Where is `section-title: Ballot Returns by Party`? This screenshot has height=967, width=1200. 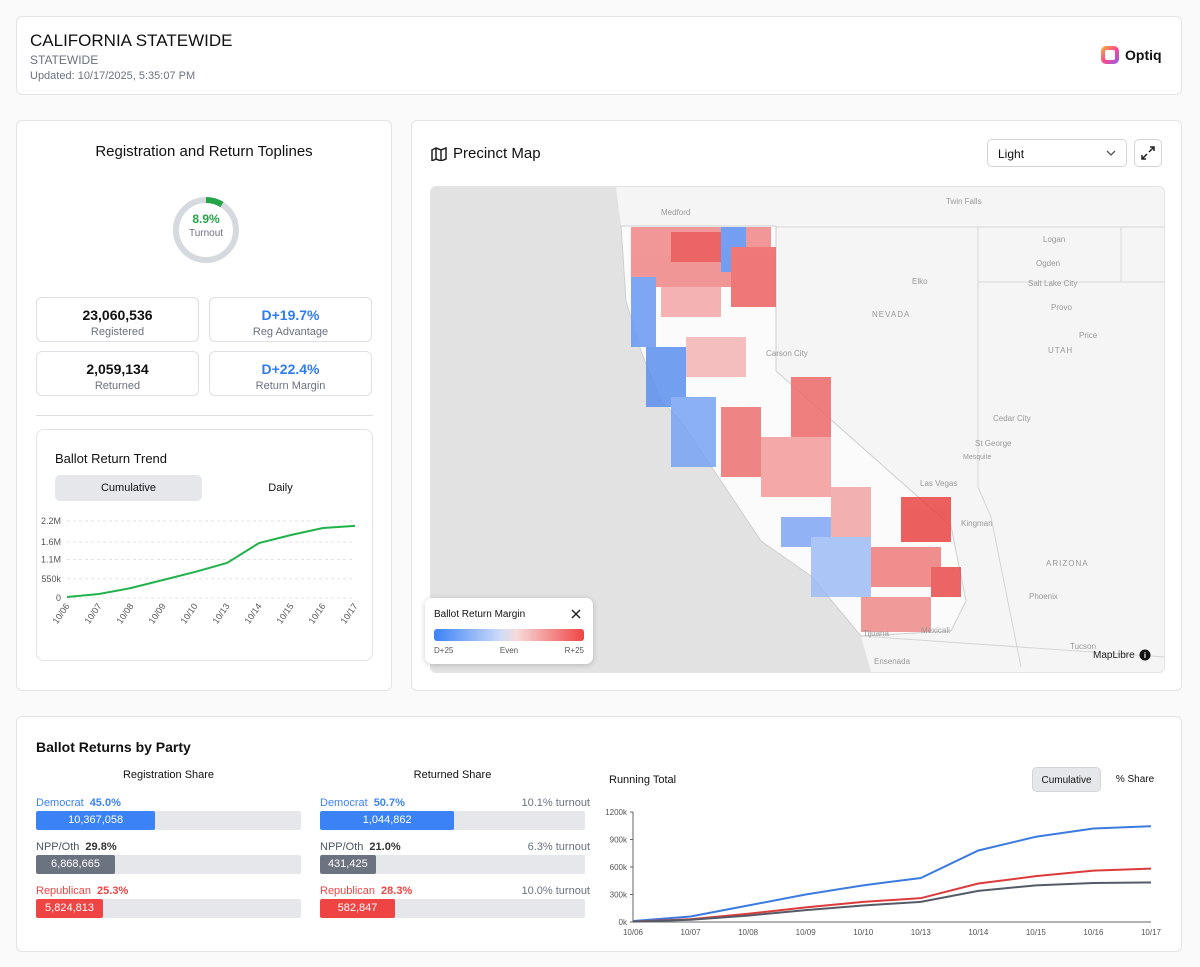
section-title: Ballot Returns by Party is located at coordinates (113, 747).